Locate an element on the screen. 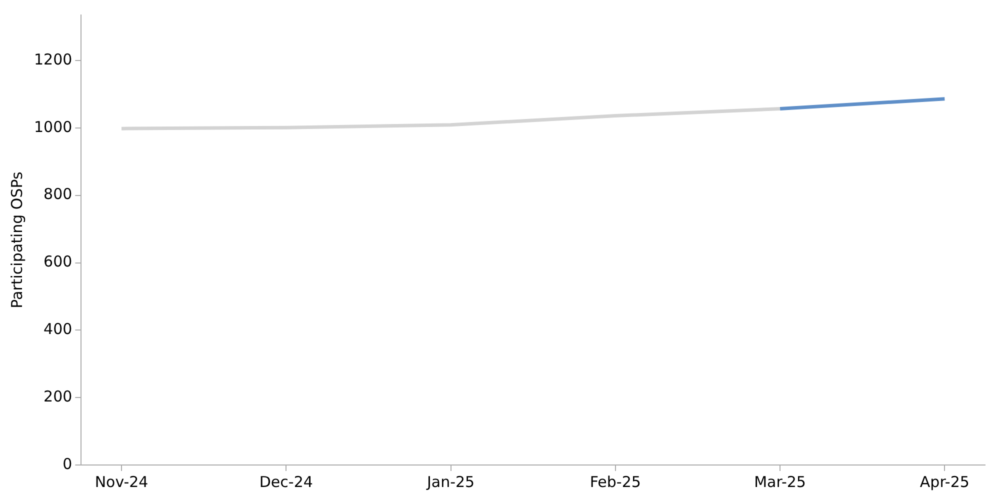 The image size is (1000, 500). y-tick-label: 600 is located at coordinates (58, 261).